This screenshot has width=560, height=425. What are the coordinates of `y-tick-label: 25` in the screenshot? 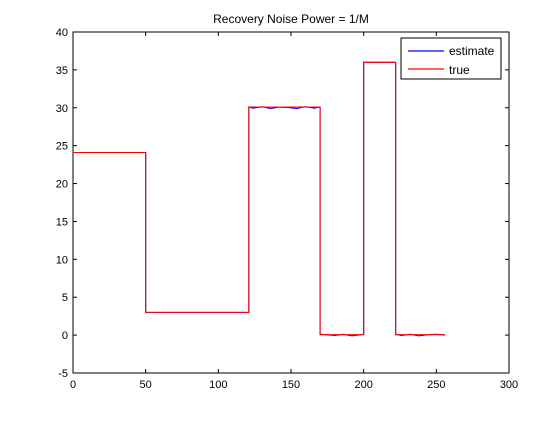 It's located at (62, 147).